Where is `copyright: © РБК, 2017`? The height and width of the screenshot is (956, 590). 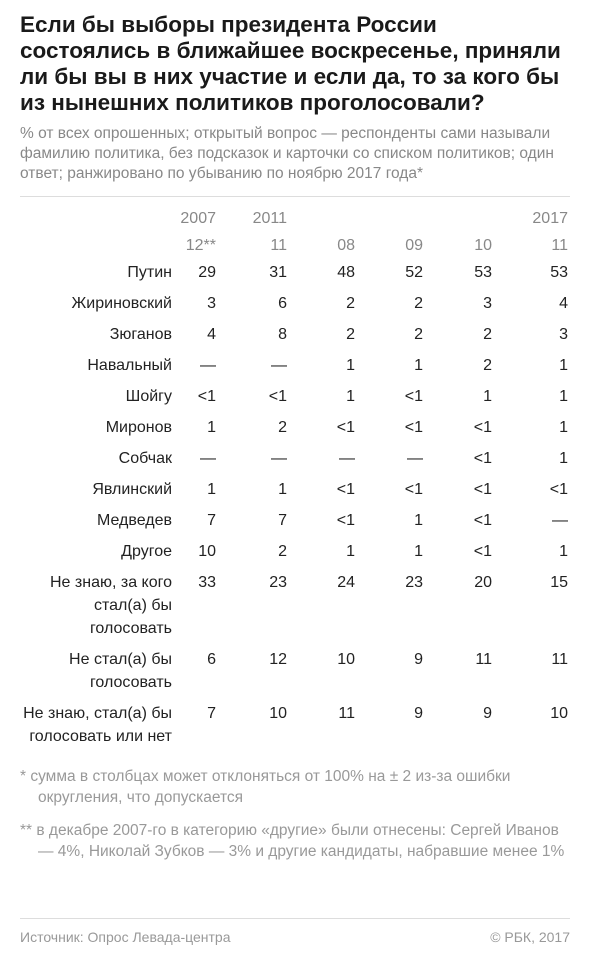 copyright: © РБК, 2017 is located at coordinates (530, 937).